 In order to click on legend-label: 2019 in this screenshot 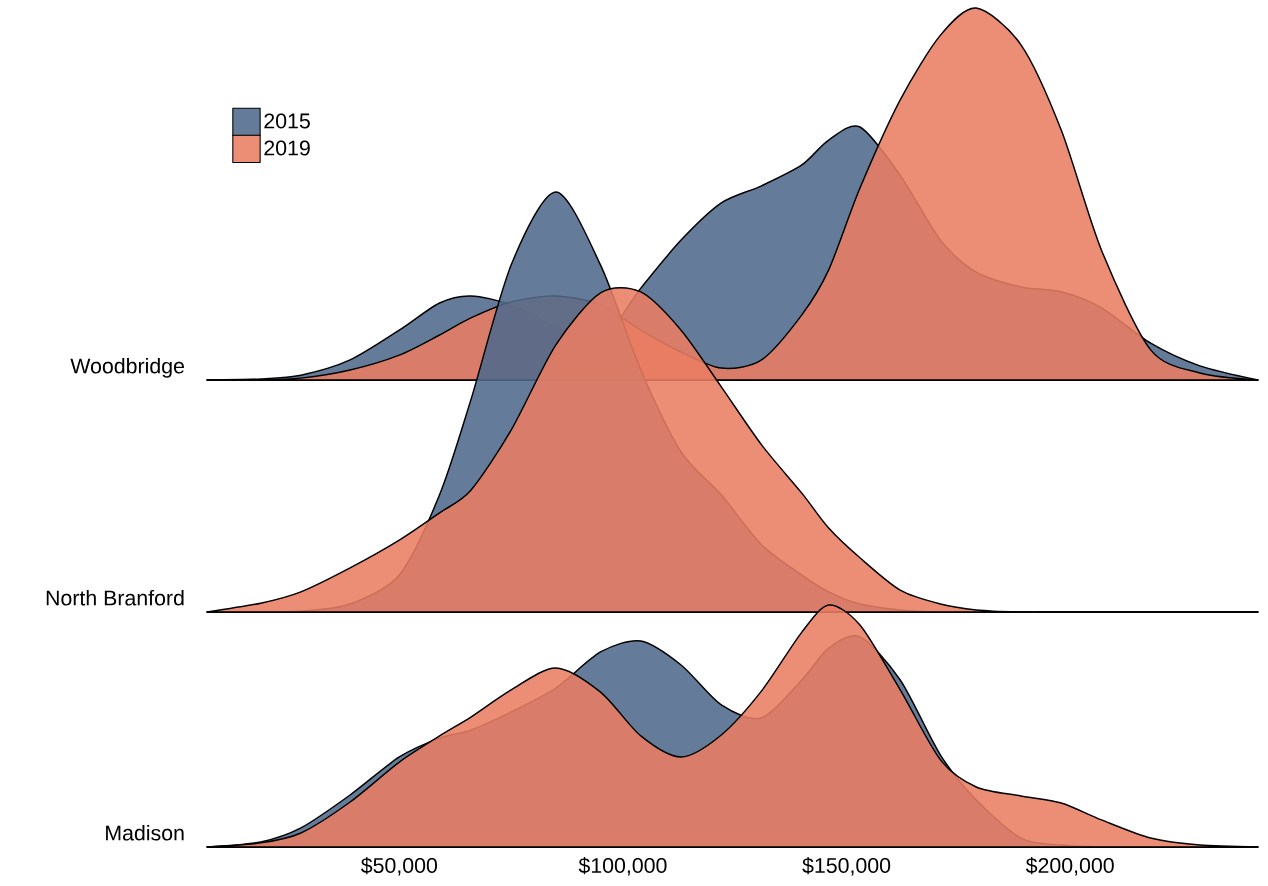, I will do `click(287, 148)`.